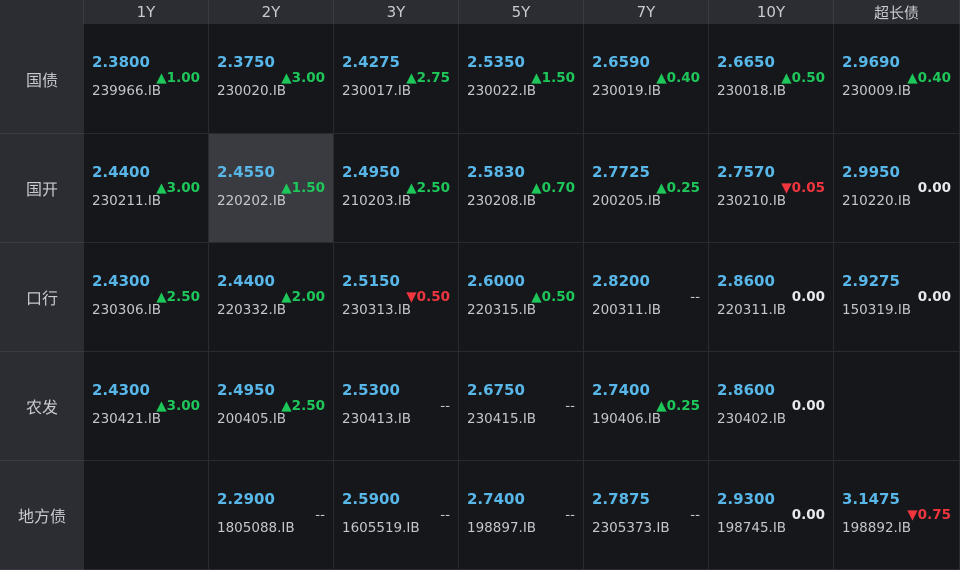 The width and height of the screenshot is (960, 570). Describe the element at coordinates (428, 78) in the screenshot. I see `change-value: ▲2.75` at that location.